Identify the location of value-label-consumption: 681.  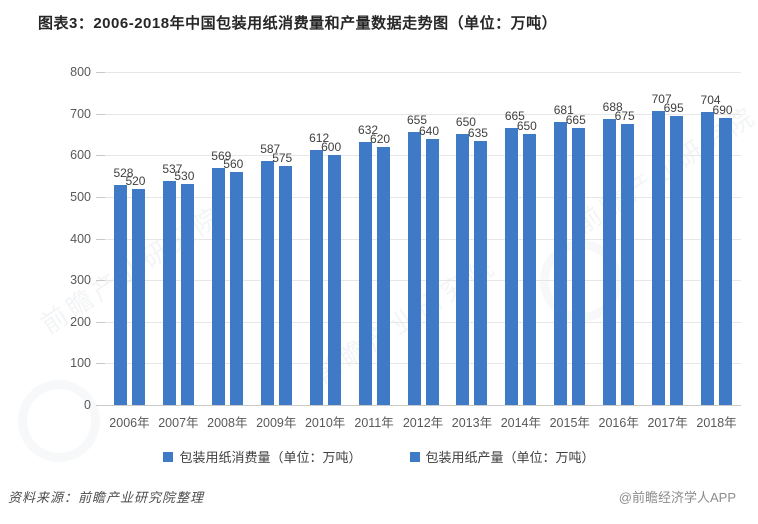
(563, 109).